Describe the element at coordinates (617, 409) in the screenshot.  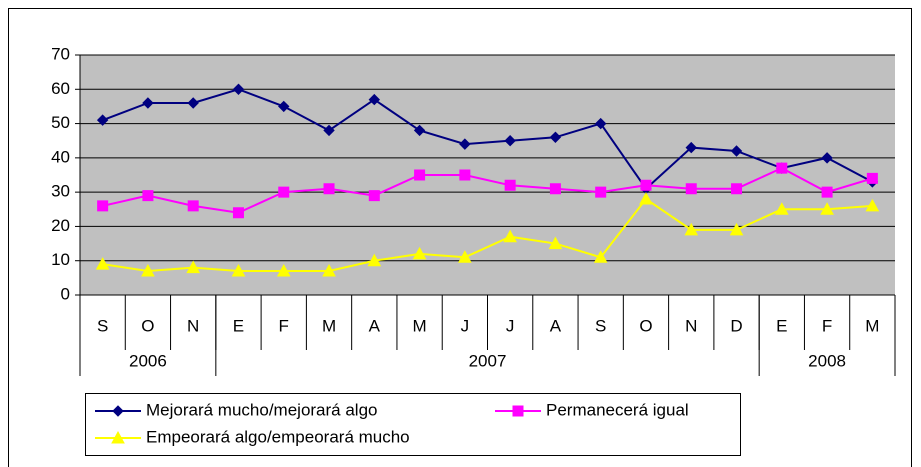
I see `legend-label: Permanecerá igual` at that location.